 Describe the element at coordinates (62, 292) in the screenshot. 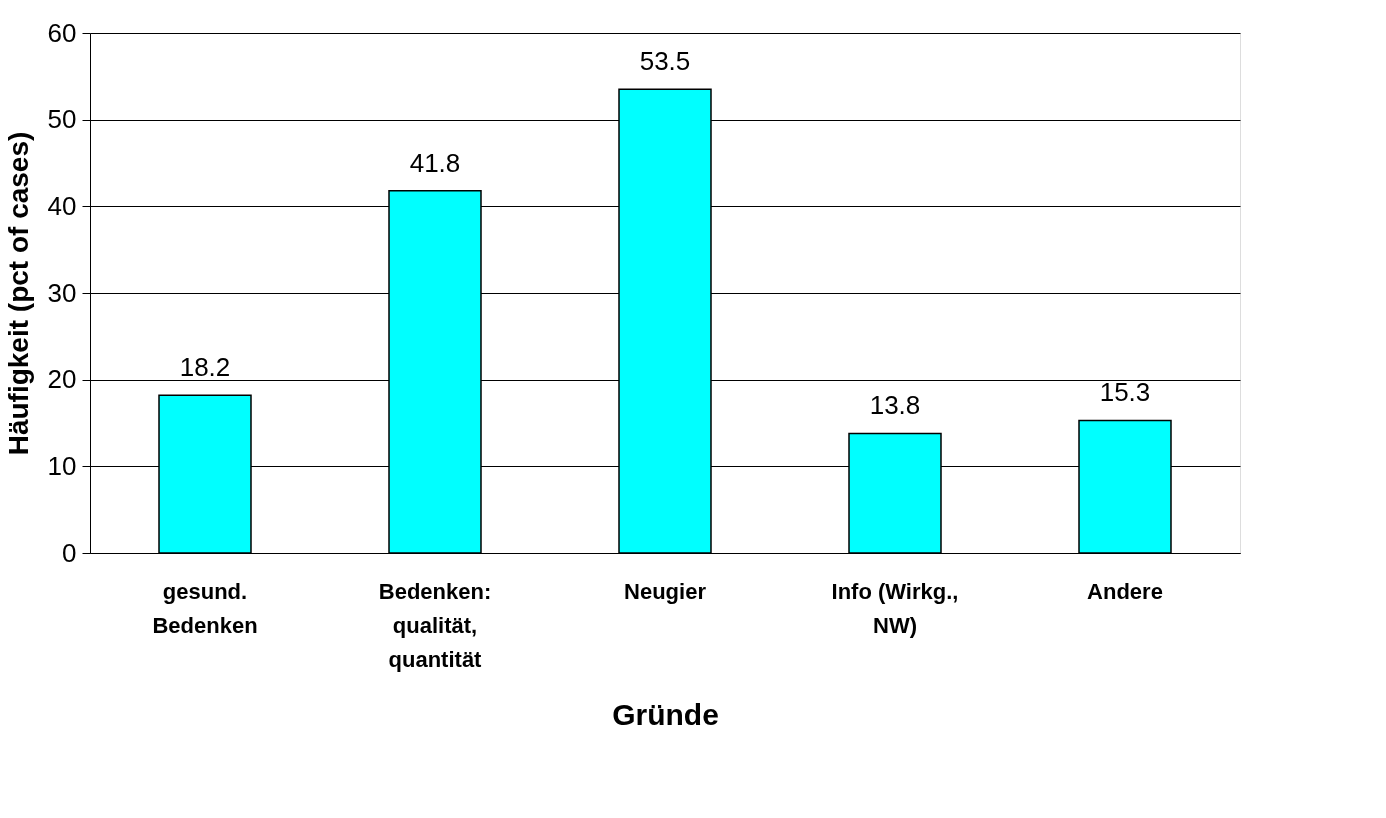

I see `y-tick-label: 30` at that location.